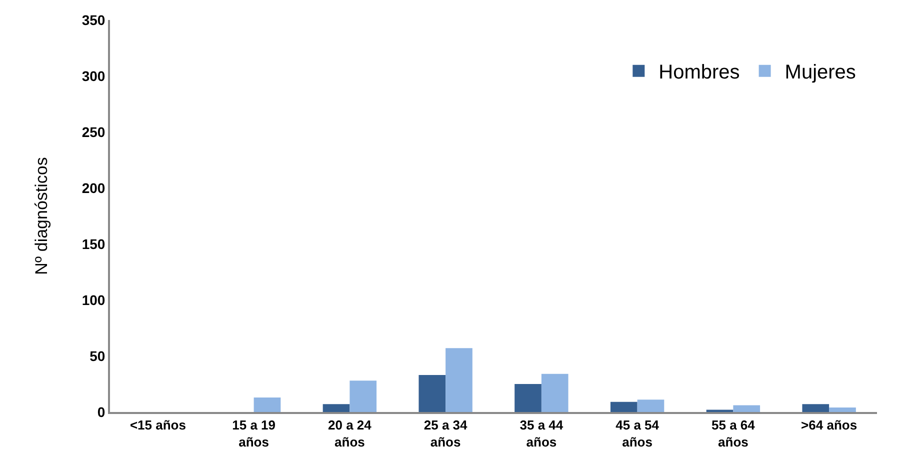 The height and width of the screenshot is (472, 897). I want to click on x-tick-label: 25 a 34 años, so click(446, 434).